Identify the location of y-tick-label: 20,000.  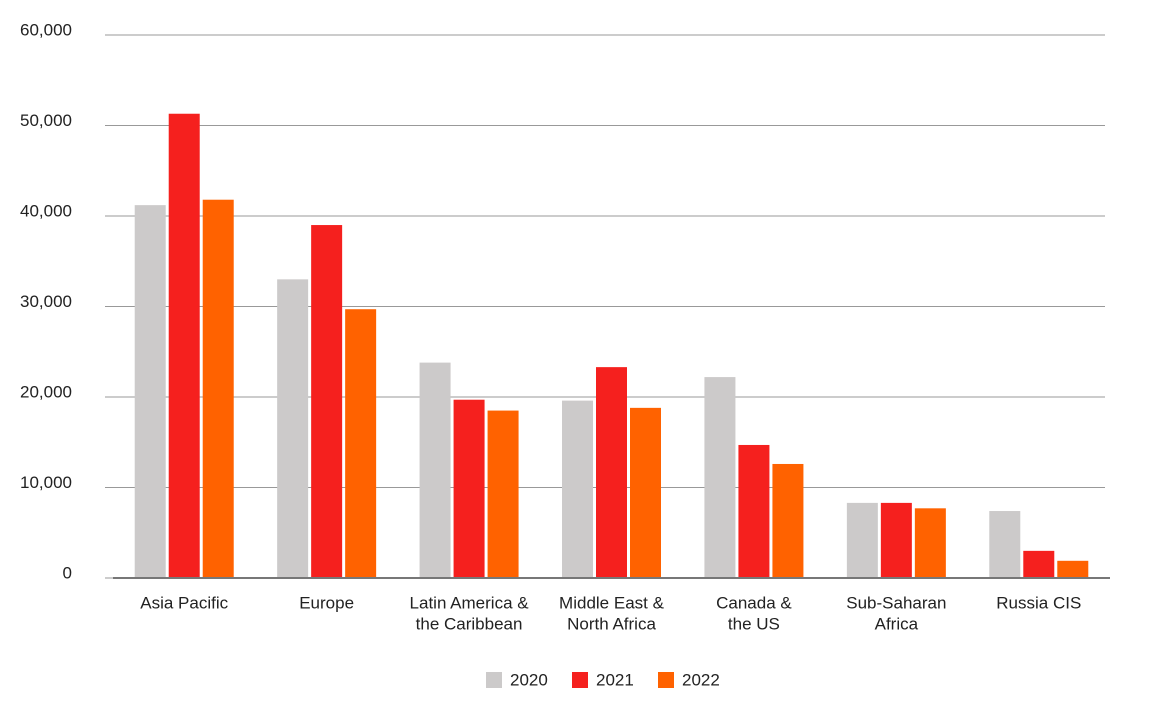
(46, 391).